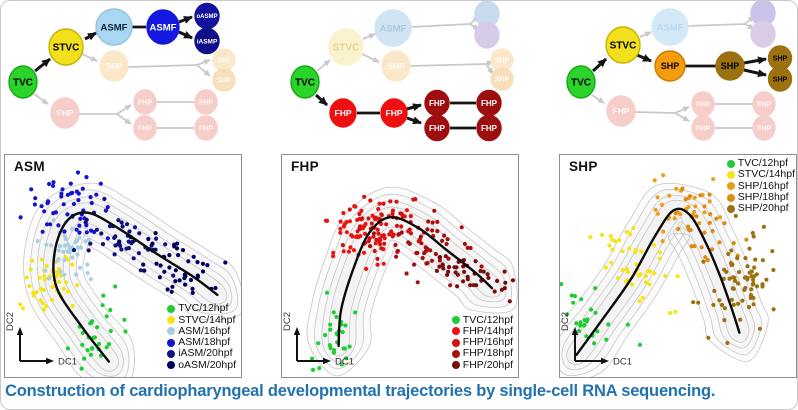  What do you see at coordinates (730, 66) in the screenshot?
I see `lineage-node-label: SHP` at bounding box center [730, 66].